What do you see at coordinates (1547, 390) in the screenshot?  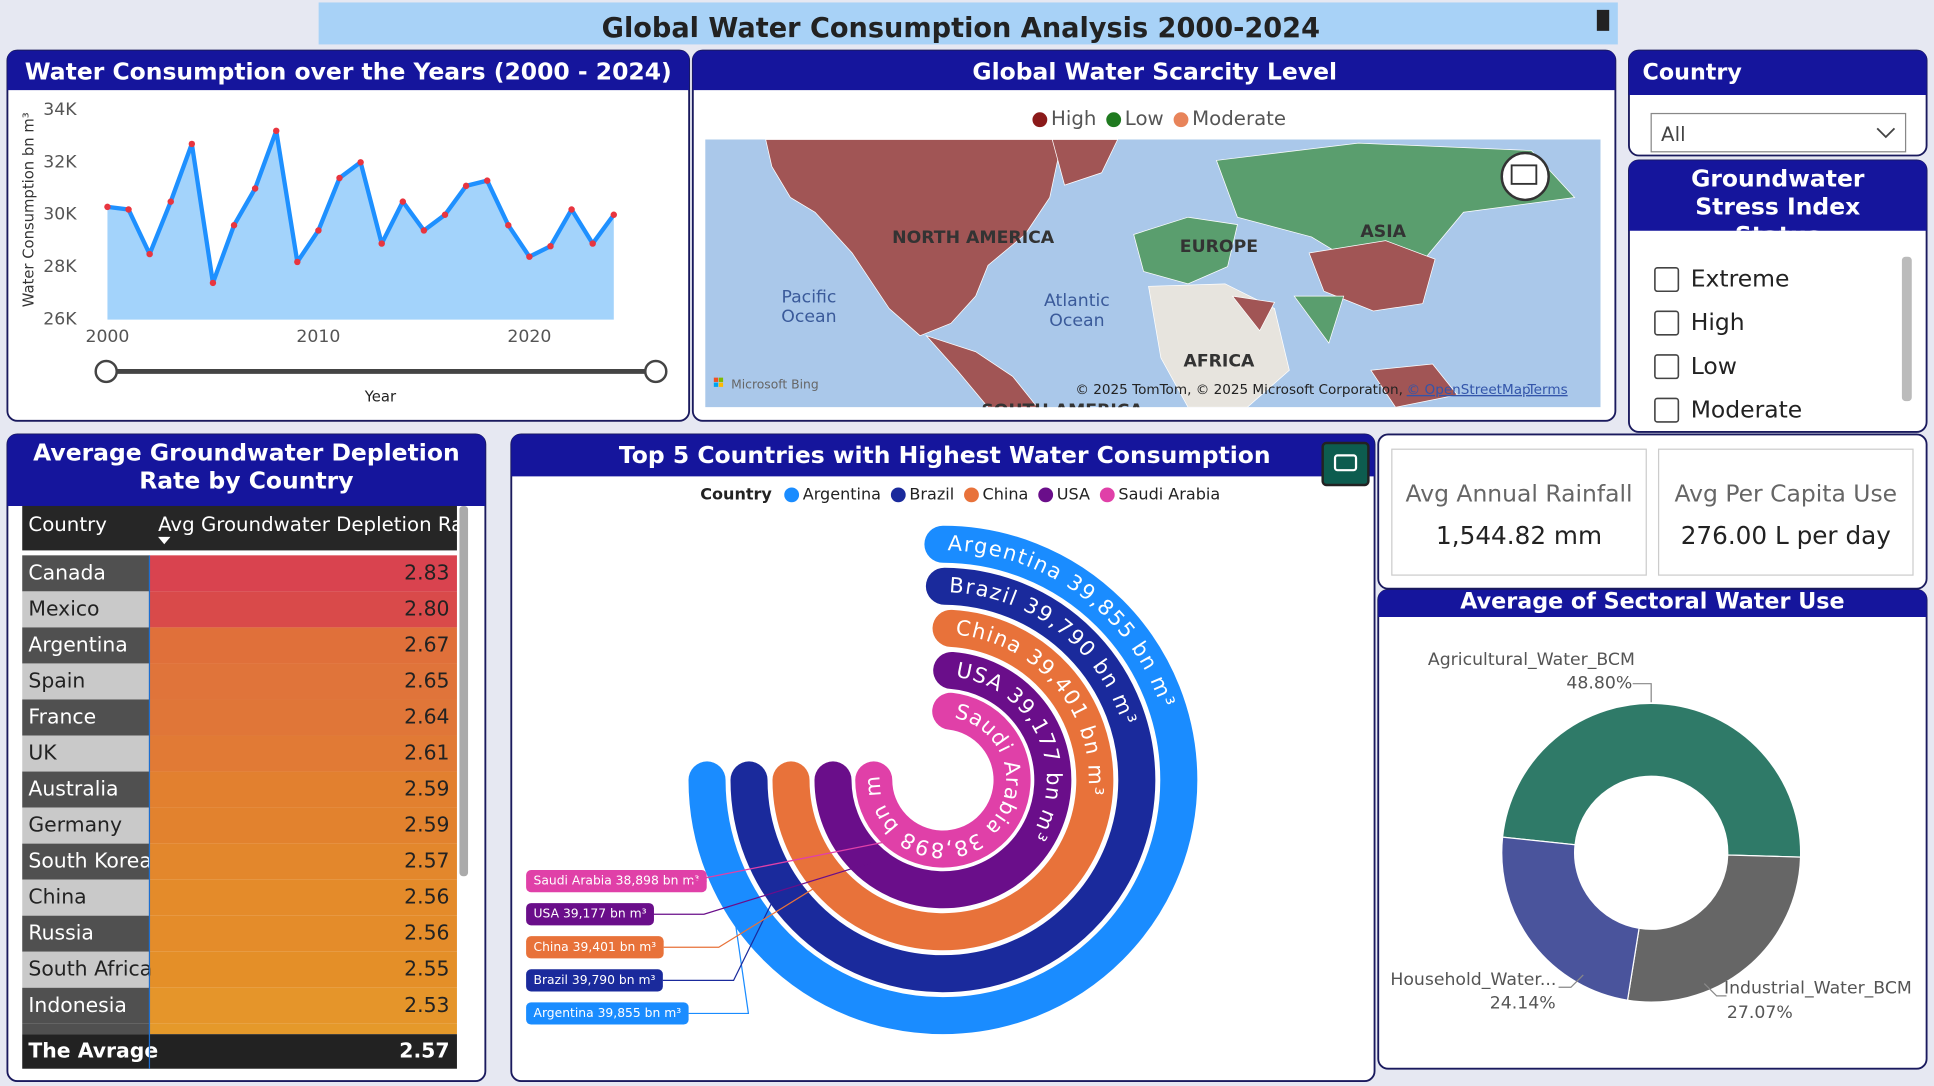 I see `map-terms-link: Terms` at bounding box center [1547, 390].